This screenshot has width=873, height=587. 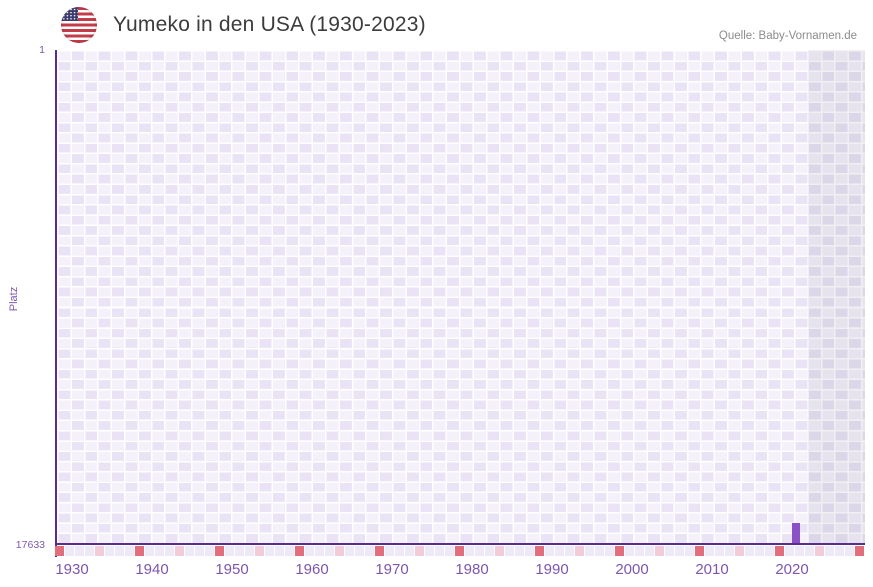 What do you see at coordinates (56, 303) in the screenshot?
I see `y-axis-line` at bounding box center [56, 303].